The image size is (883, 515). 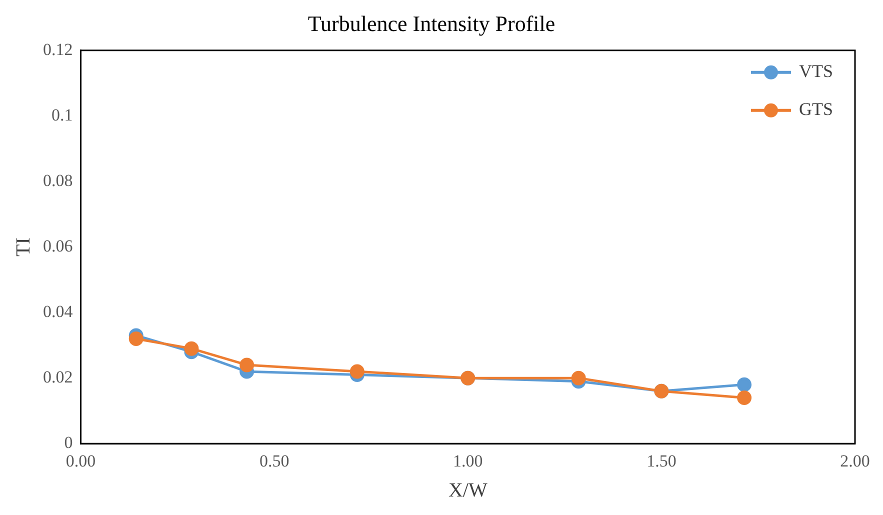 What do you see at coordinates (62, 114) in the screenshot?
I see `y-tick-label: 0.1` at bounding box center [62, 114].